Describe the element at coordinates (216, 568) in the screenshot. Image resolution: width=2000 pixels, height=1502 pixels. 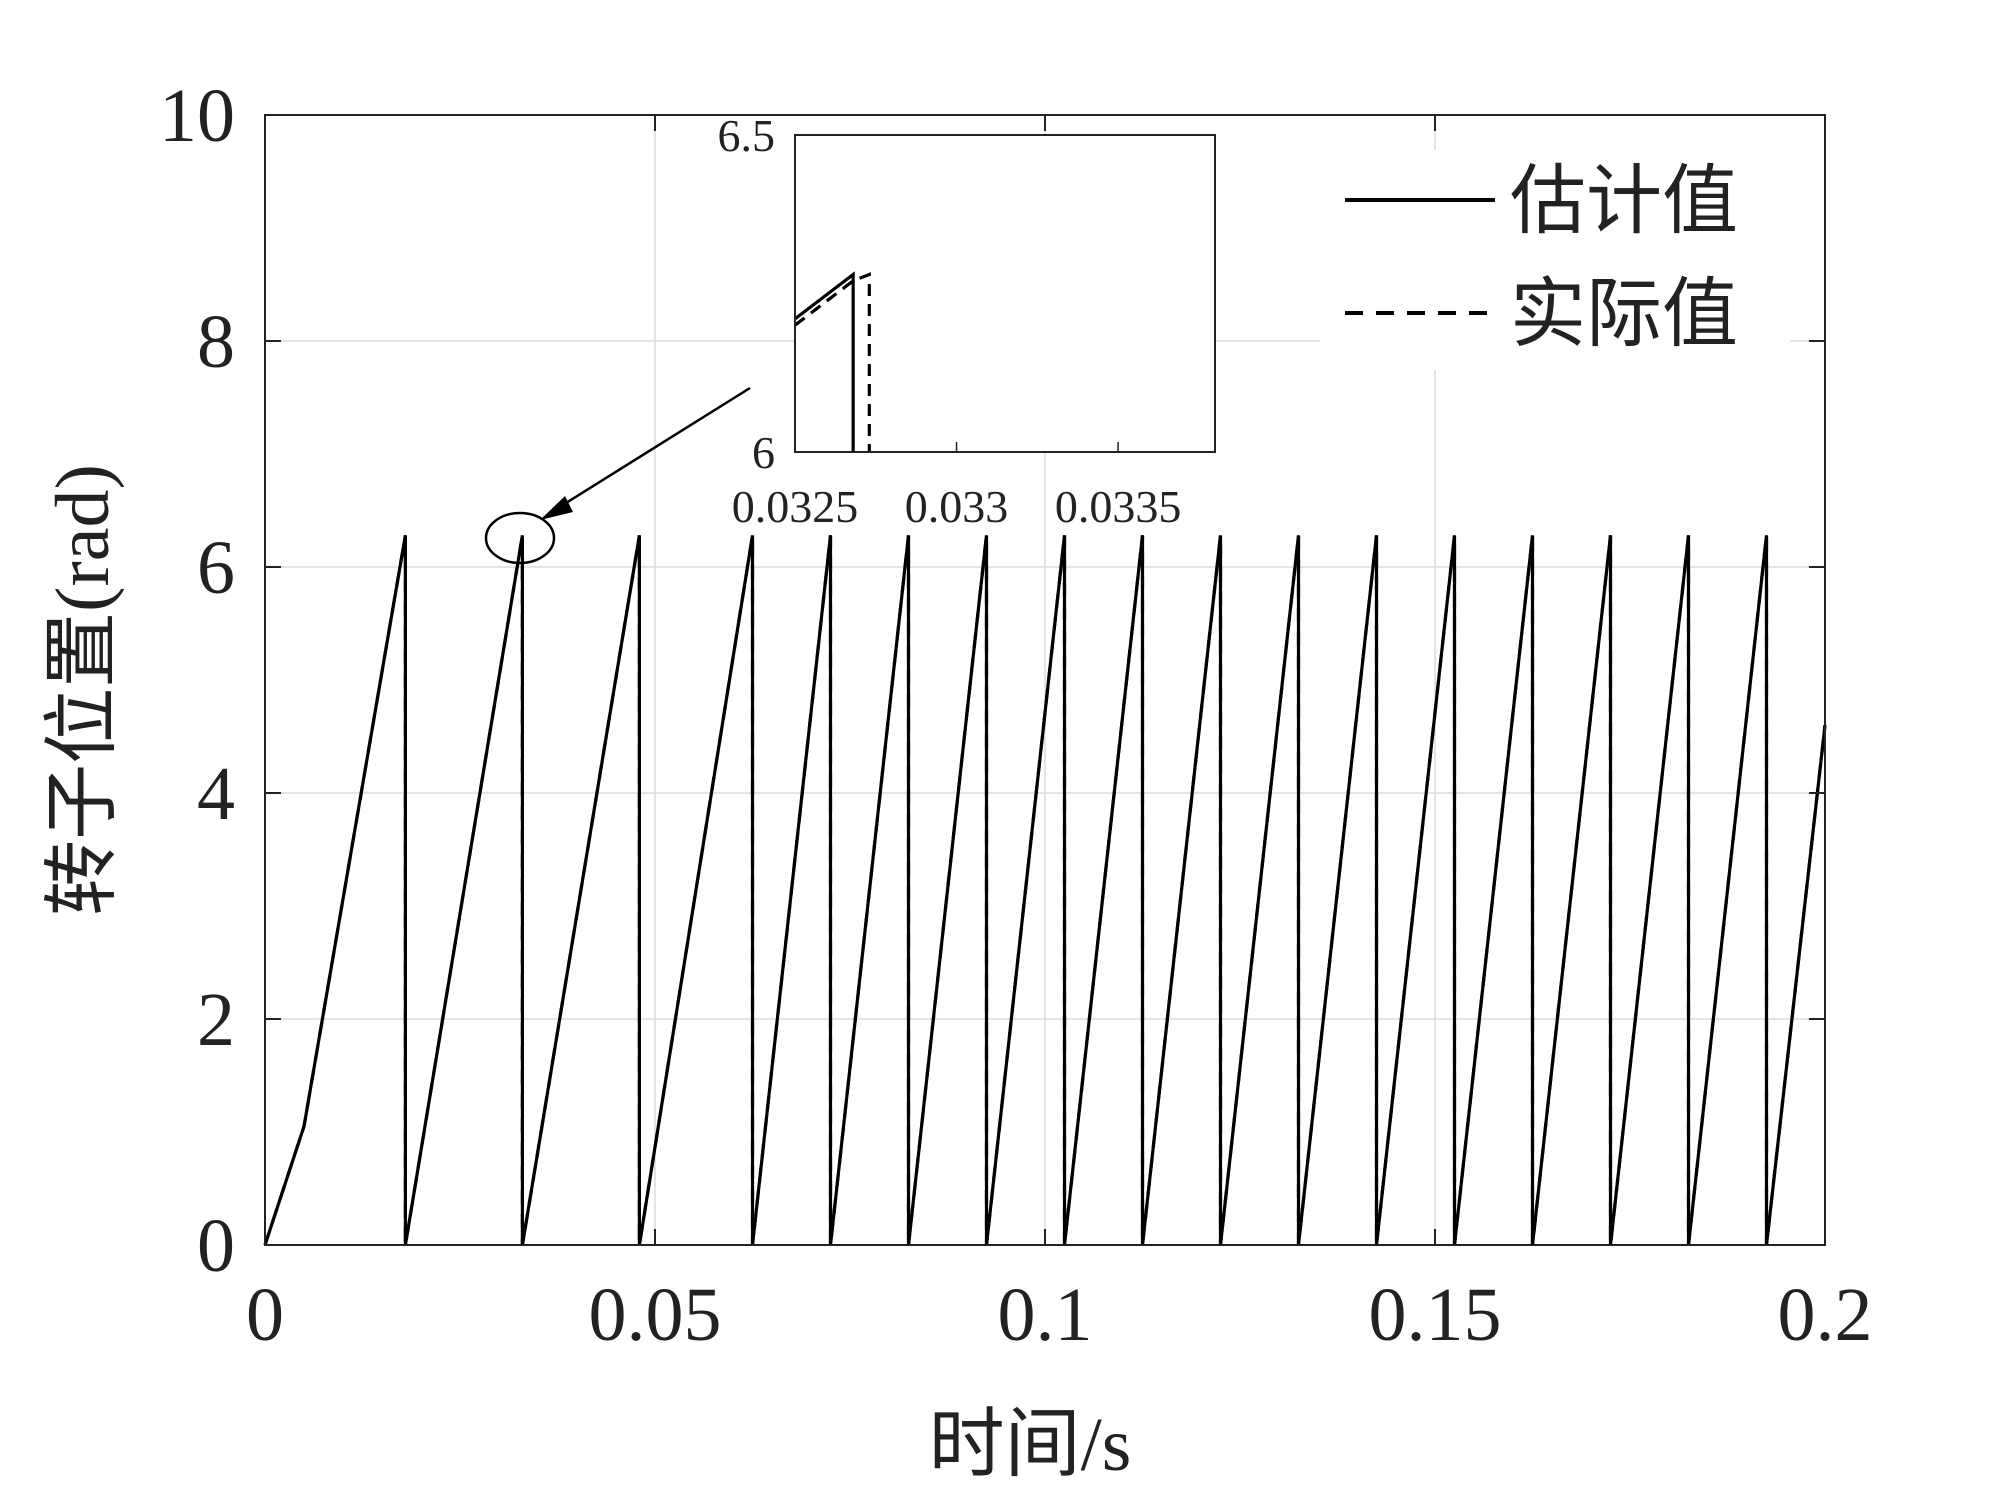
I see `y-tick-label: 6` at that location.